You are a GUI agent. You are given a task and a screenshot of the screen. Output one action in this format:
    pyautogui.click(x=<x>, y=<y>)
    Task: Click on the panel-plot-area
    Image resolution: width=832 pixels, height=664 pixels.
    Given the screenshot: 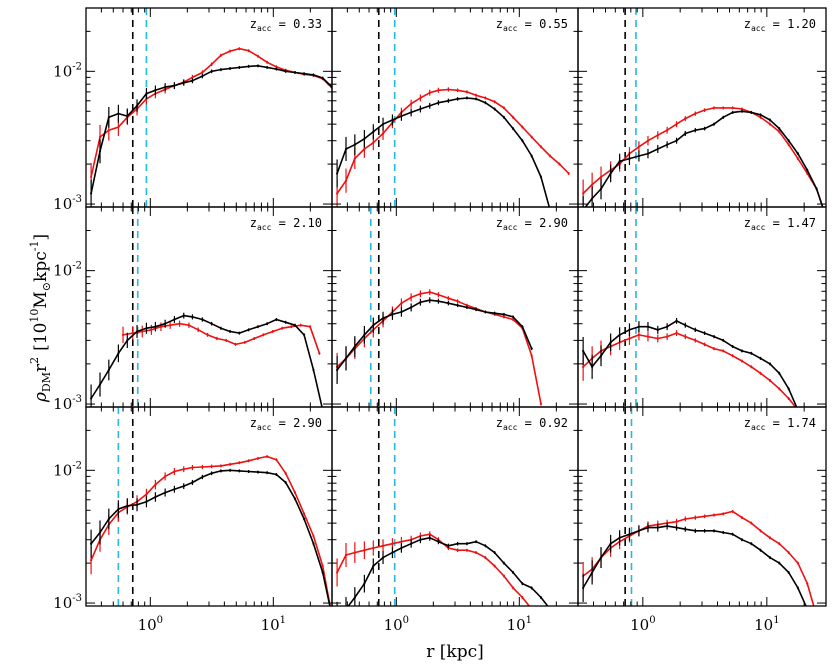 What is the action you would take?
    pyautogui.click(x=442, y=506)
    